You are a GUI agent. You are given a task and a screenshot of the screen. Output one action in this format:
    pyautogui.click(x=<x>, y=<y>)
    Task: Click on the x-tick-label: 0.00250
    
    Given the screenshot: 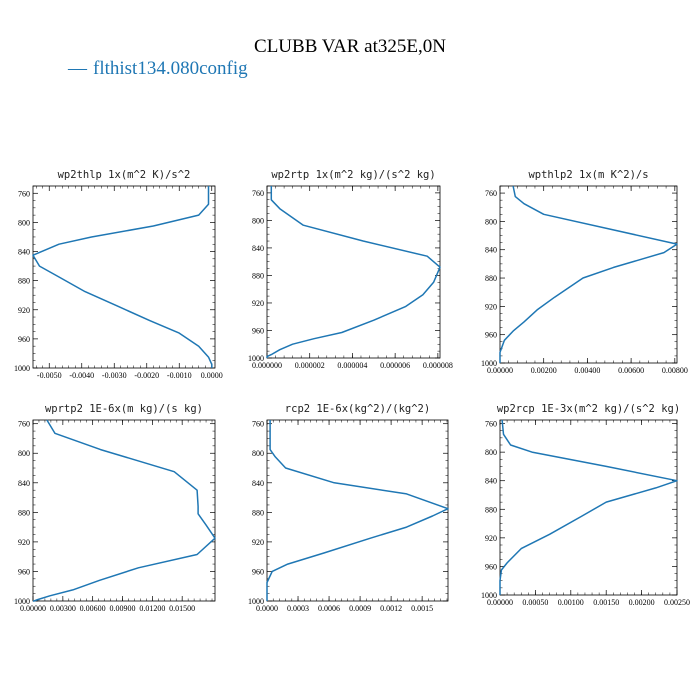 What is the action you would take?
    pyautogui.click(x=677, y=602)
    